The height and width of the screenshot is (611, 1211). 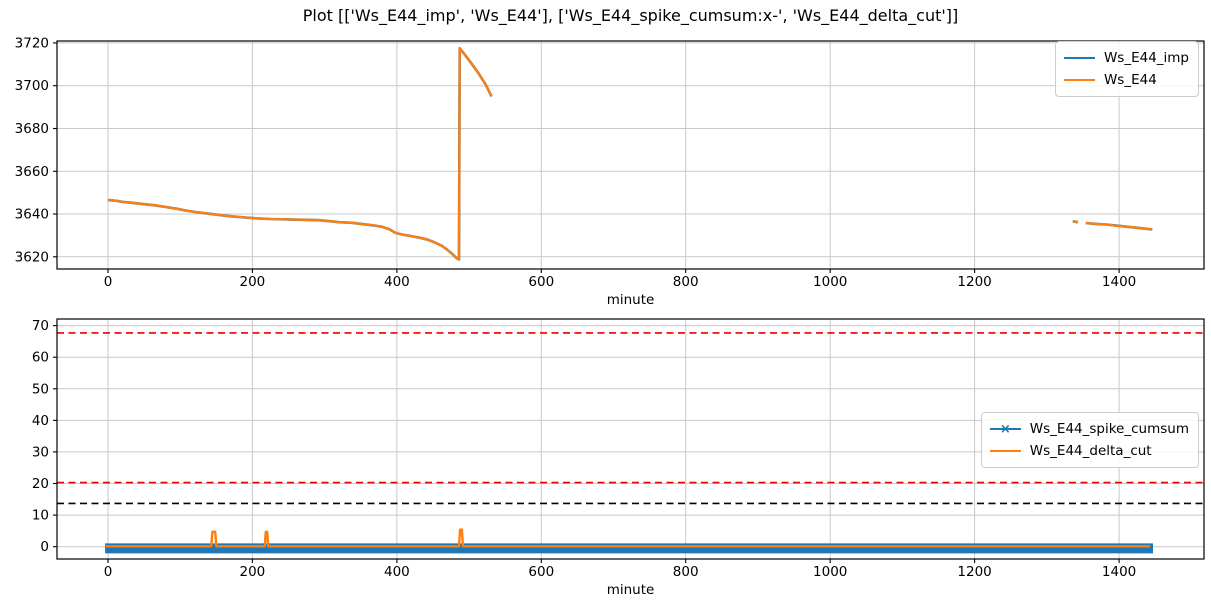 I want to click on legend-label: Ws_E44_imp, so click(x=1146, y=58).